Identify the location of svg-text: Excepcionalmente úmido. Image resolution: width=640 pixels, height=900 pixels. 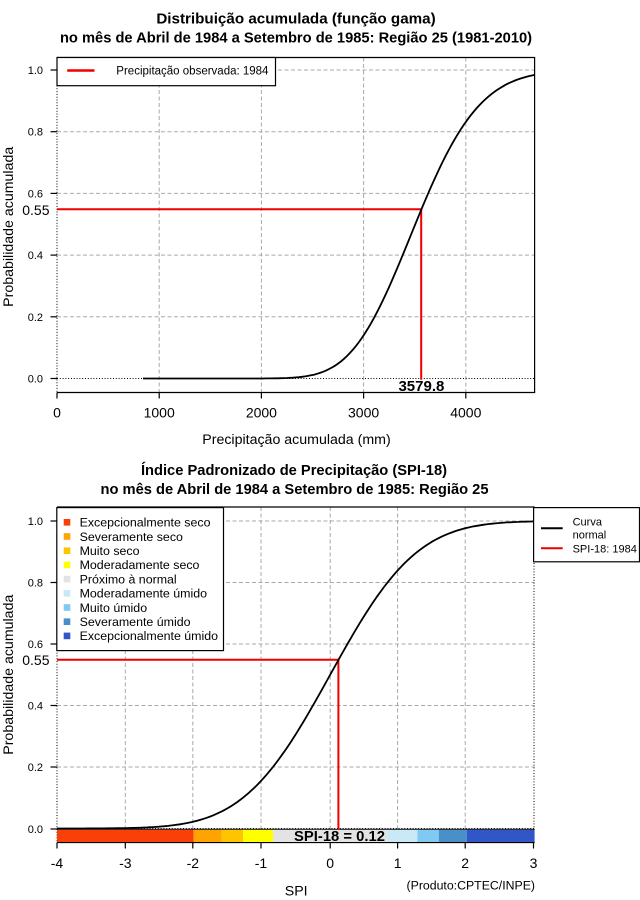
(149, 636).